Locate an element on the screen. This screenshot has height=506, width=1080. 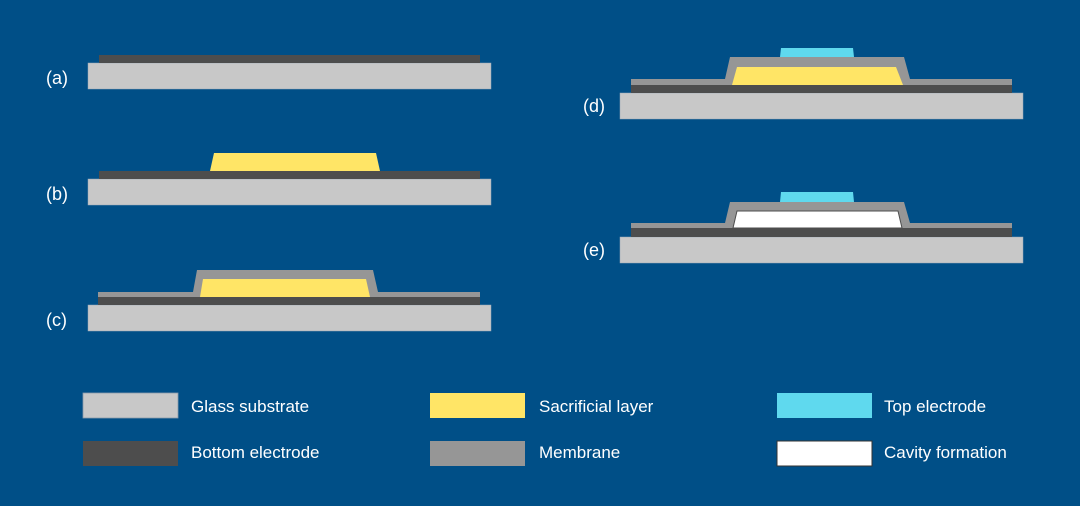
step-a: (a) is located at coordinates (269, 72).